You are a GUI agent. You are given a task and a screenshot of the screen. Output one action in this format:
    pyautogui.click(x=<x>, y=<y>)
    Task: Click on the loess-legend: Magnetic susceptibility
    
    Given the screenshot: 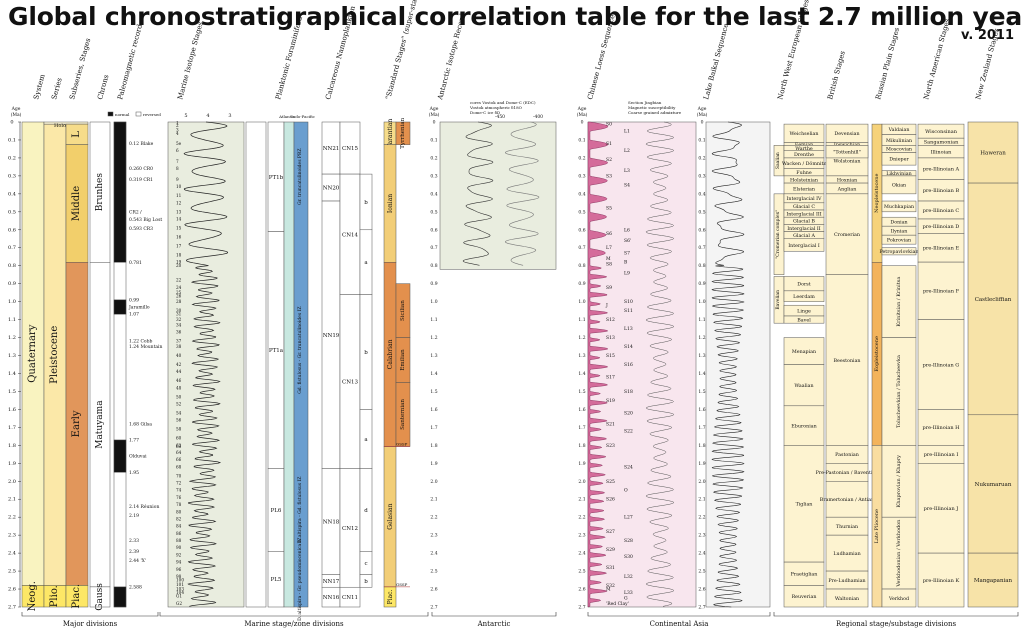 What is the action you would take?
    pyautogui.click(x=652, y=107)
    